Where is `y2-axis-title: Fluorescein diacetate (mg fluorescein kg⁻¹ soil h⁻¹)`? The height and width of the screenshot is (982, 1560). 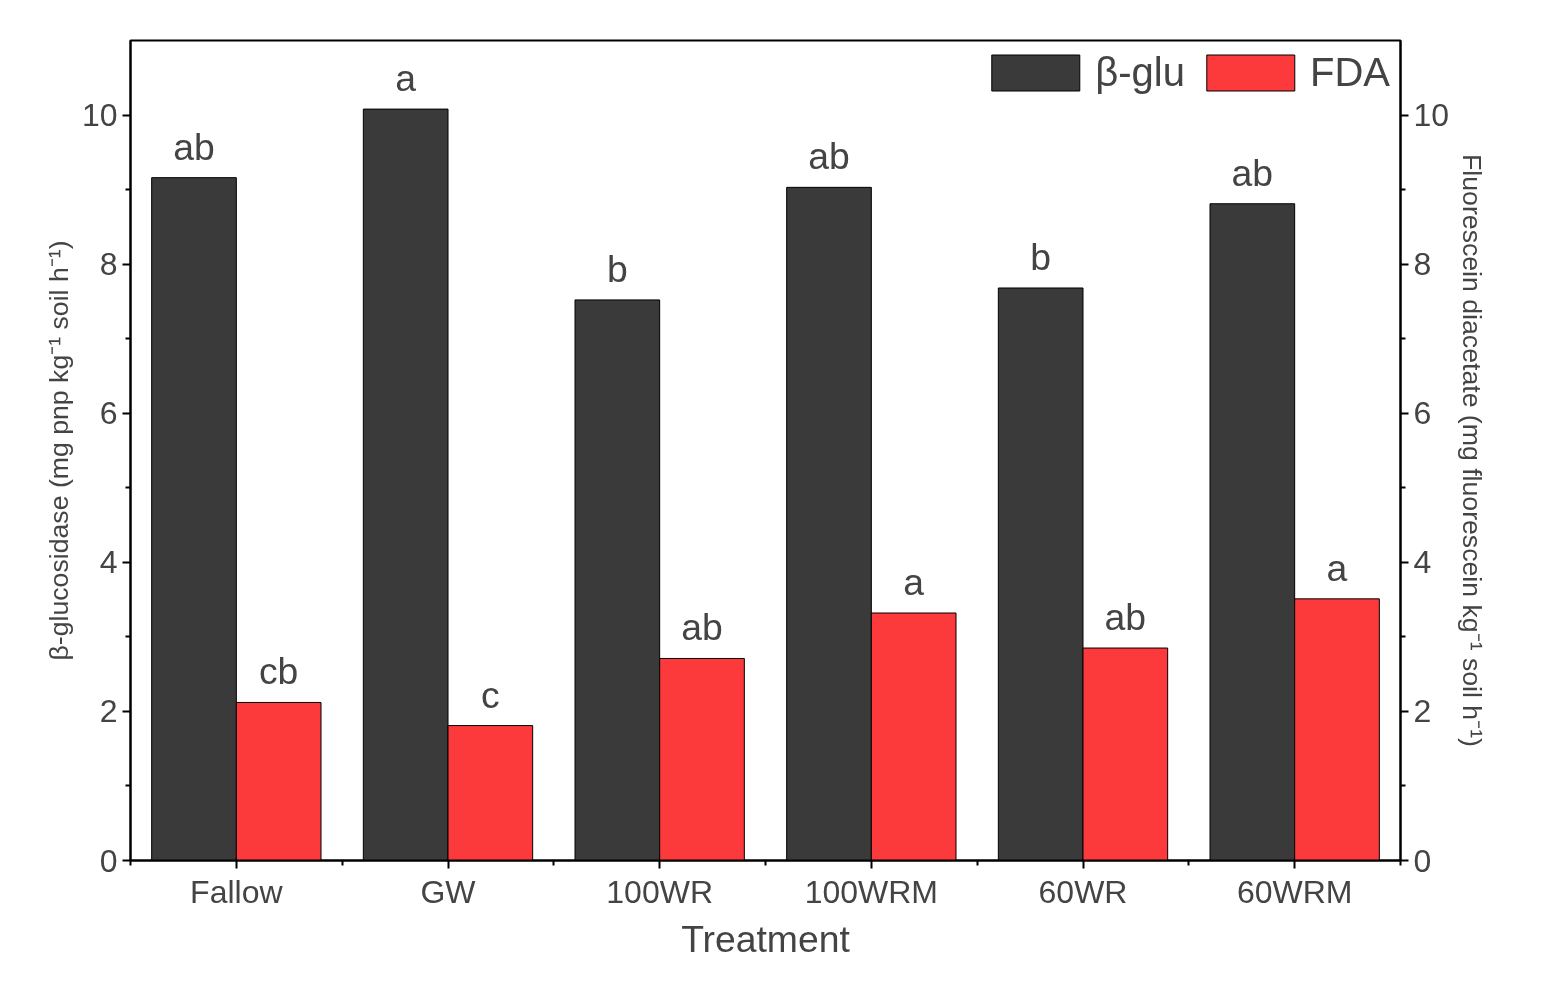 y2-axis-title: Fluorescein diacetate (mg fluorescein kg⁻¹ soil h⁻¹) is located at coordinates (1472, 450).